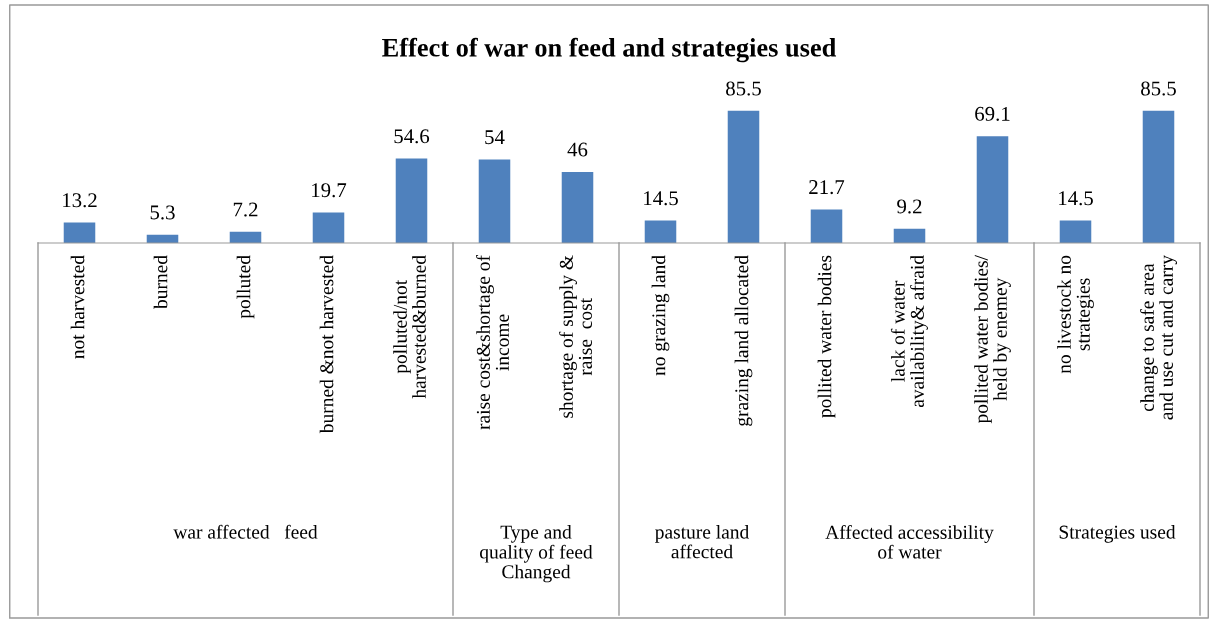  Describe the element at coordinates (409, 327) in the screenshot. I see `x-tick-label: polluted/not harvested&burned` at that location.